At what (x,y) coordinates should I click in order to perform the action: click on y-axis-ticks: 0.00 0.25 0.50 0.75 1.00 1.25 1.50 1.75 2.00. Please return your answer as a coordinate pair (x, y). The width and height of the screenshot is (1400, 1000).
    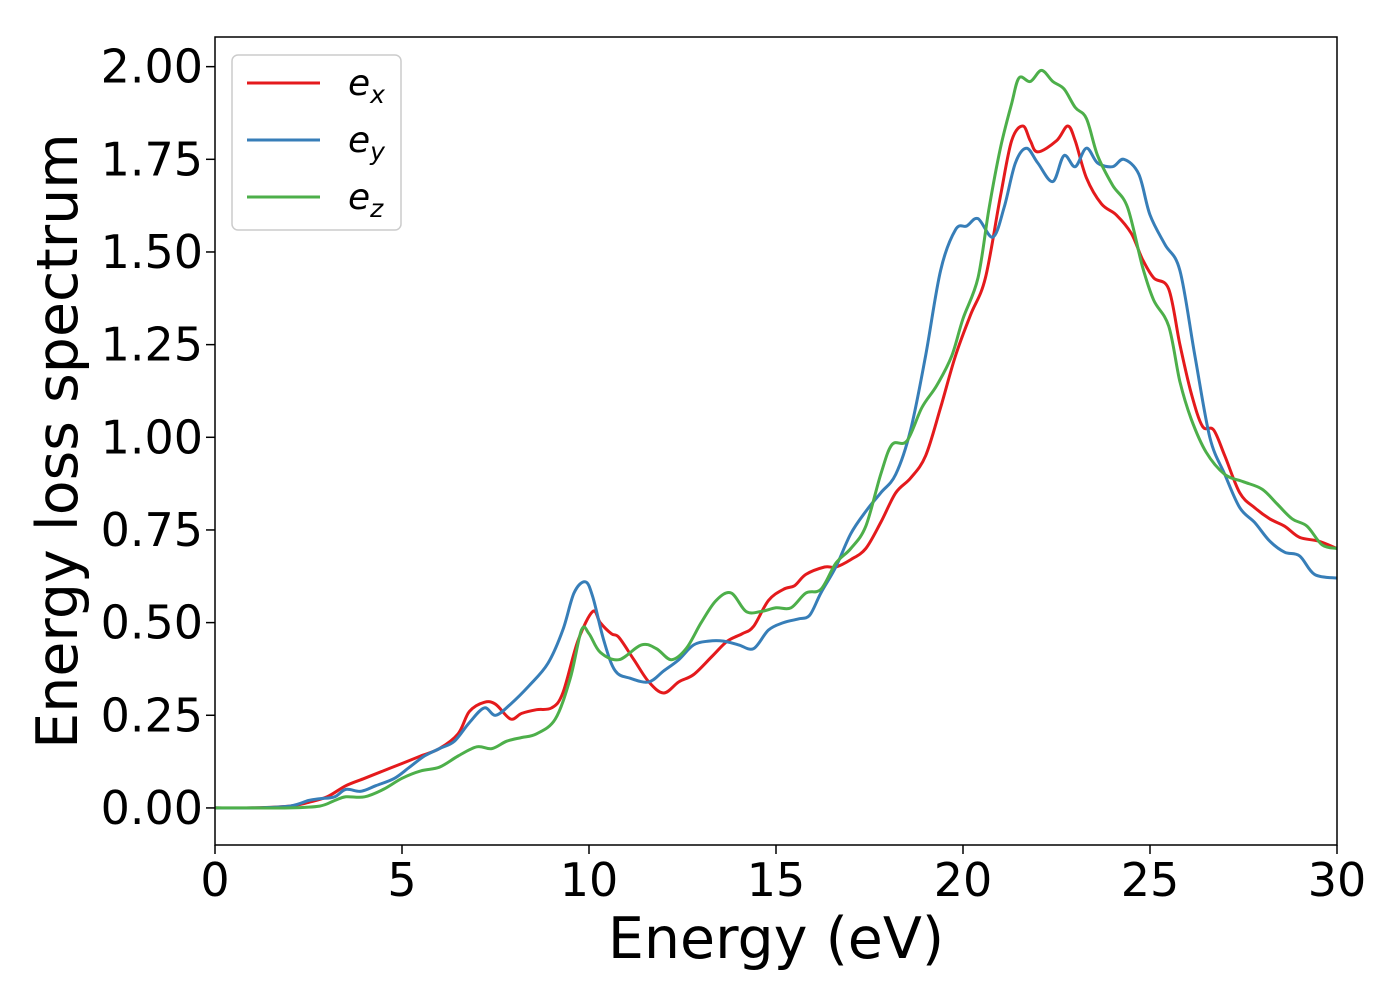
    Looking at the image, I should click on (158, 437).